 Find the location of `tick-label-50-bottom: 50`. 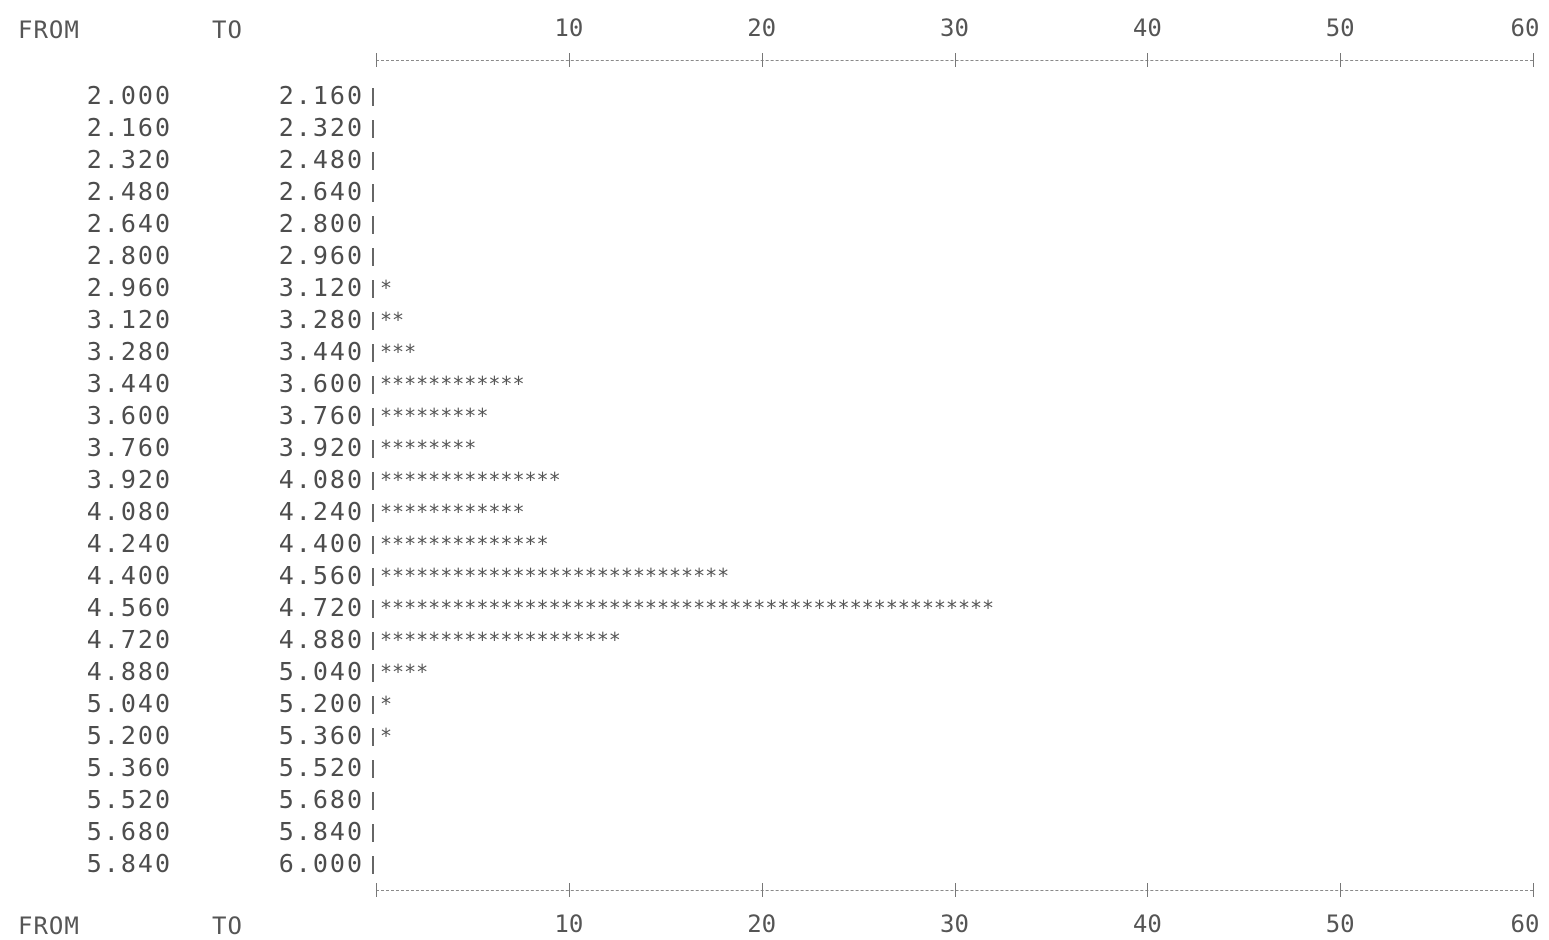

tick-label-50-bottom: 50 is located at coordinates (1340, 924).